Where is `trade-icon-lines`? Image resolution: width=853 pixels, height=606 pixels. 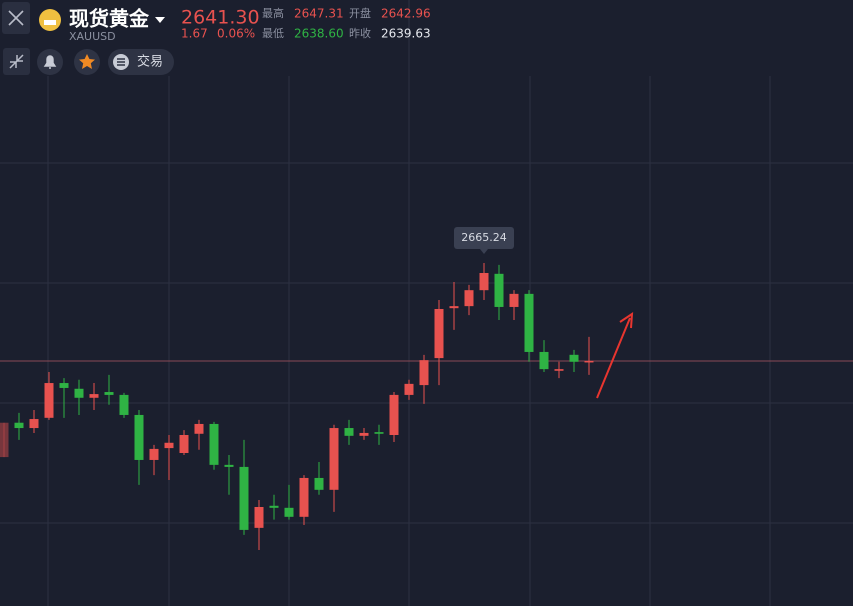 trade-icon-lines is located at coordinates (121, 62).